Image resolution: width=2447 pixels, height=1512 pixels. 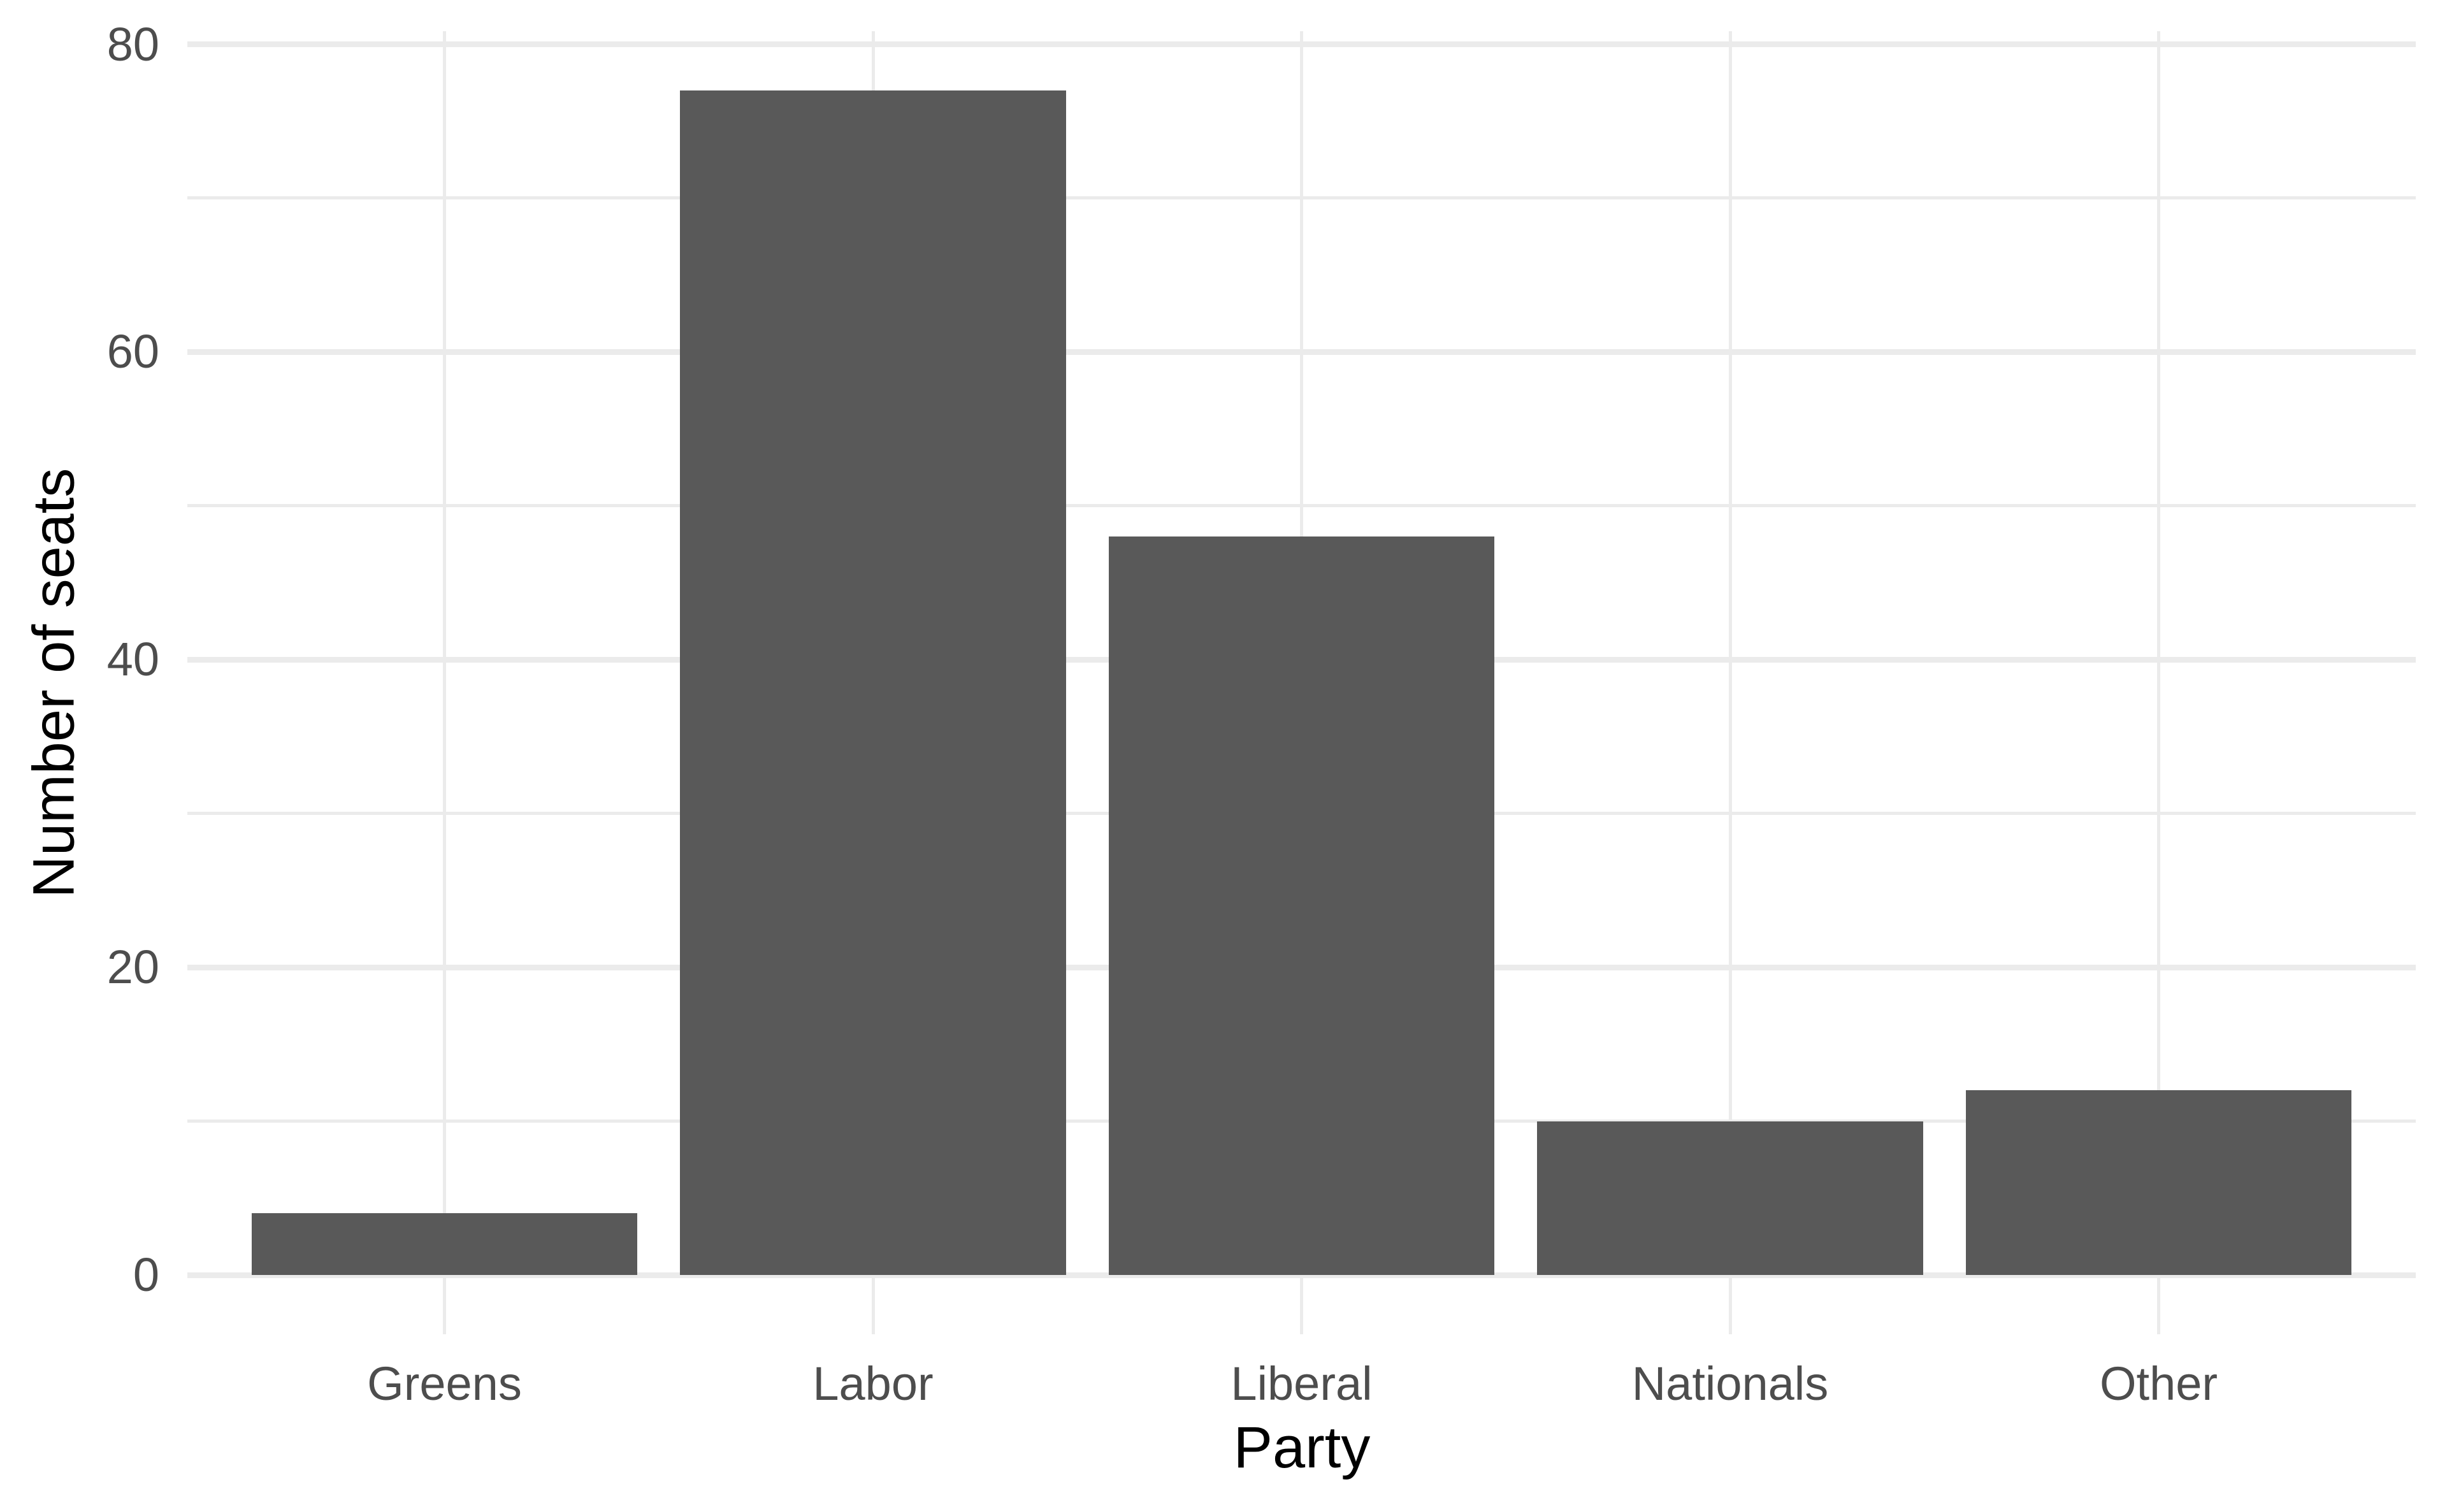 What do you see at coordinates (2158, 1383) in the screenshot?
I see `x-category-label: Other` at bounding box center [2158, 1383].